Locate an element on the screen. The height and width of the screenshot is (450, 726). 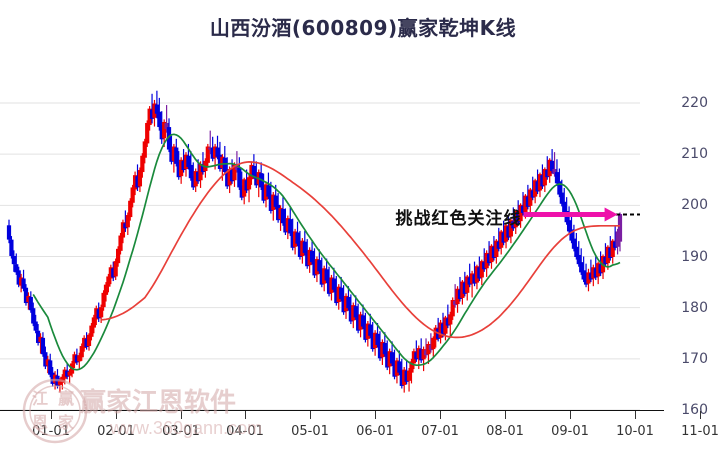
watermark-logo-char: 家 is located at coordinates (66, 422).